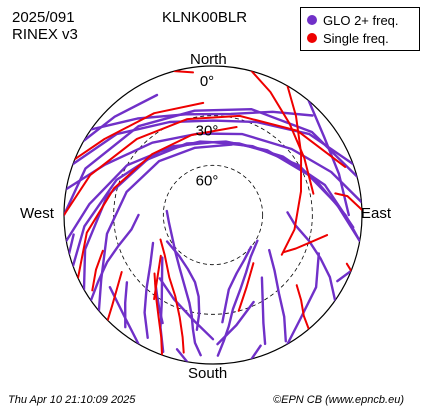 Image resolution: width=427 pixels, height=413 pixels. Describe the element at coordinates (37, 213) in the screenshot. I see `west-label: West` at that location.